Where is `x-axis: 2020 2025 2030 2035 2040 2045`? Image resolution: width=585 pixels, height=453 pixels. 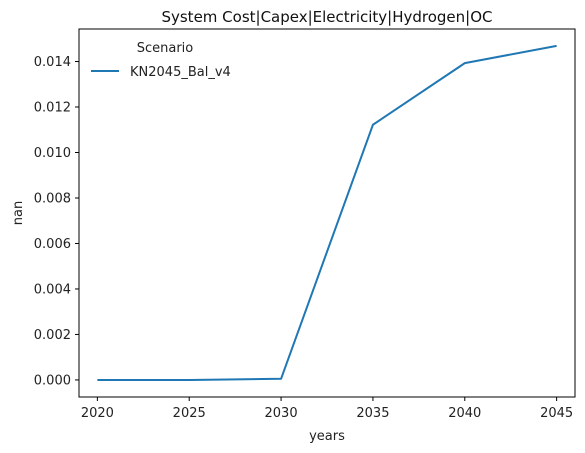 x-axis: 2020 2025 2030 2035 2040 2045 is located at coordinates (327, 409).